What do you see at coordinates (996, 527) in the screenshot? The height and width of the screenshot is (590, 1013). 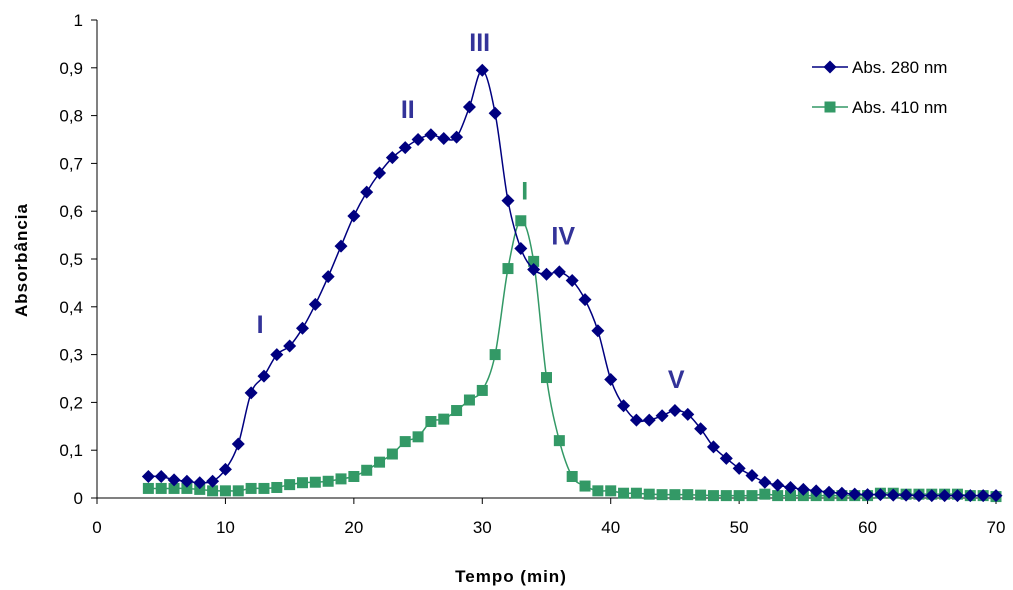 I see `x-tick-label: 70` at bounding box center [996, 527].